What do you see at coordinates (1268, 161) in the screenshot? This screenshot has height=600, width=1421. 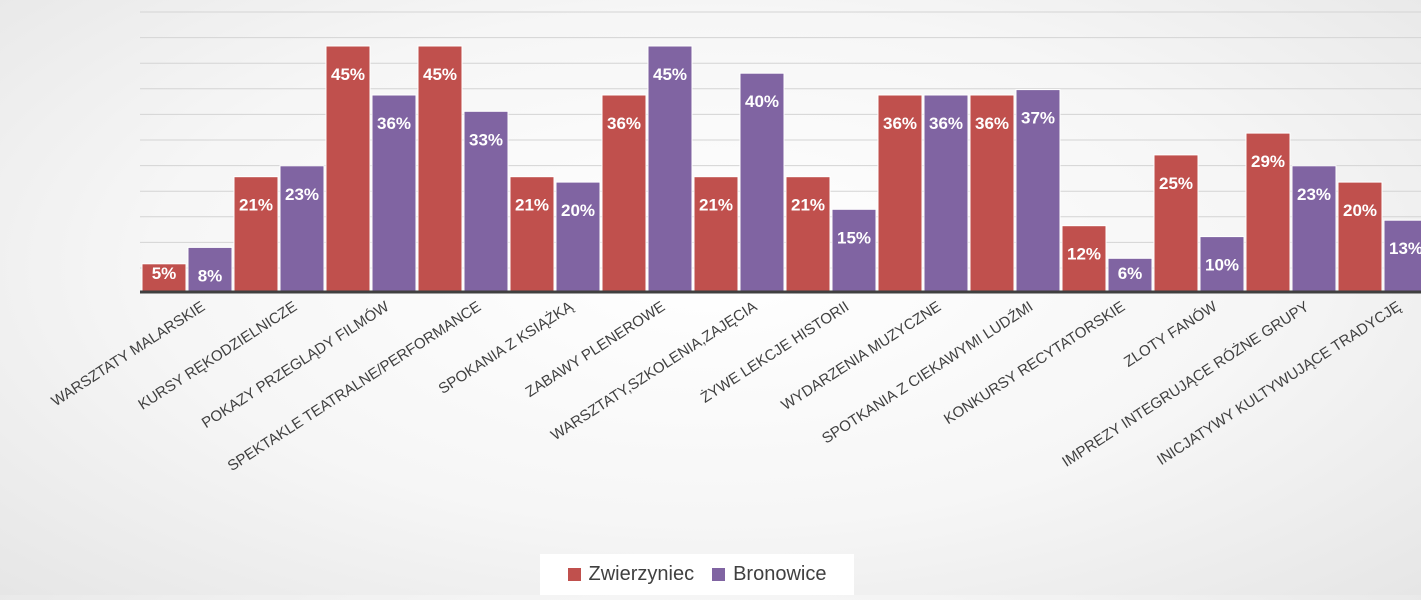 I see `data-label-zwierzyniec: 29%` at bounding box center [1268, 161].